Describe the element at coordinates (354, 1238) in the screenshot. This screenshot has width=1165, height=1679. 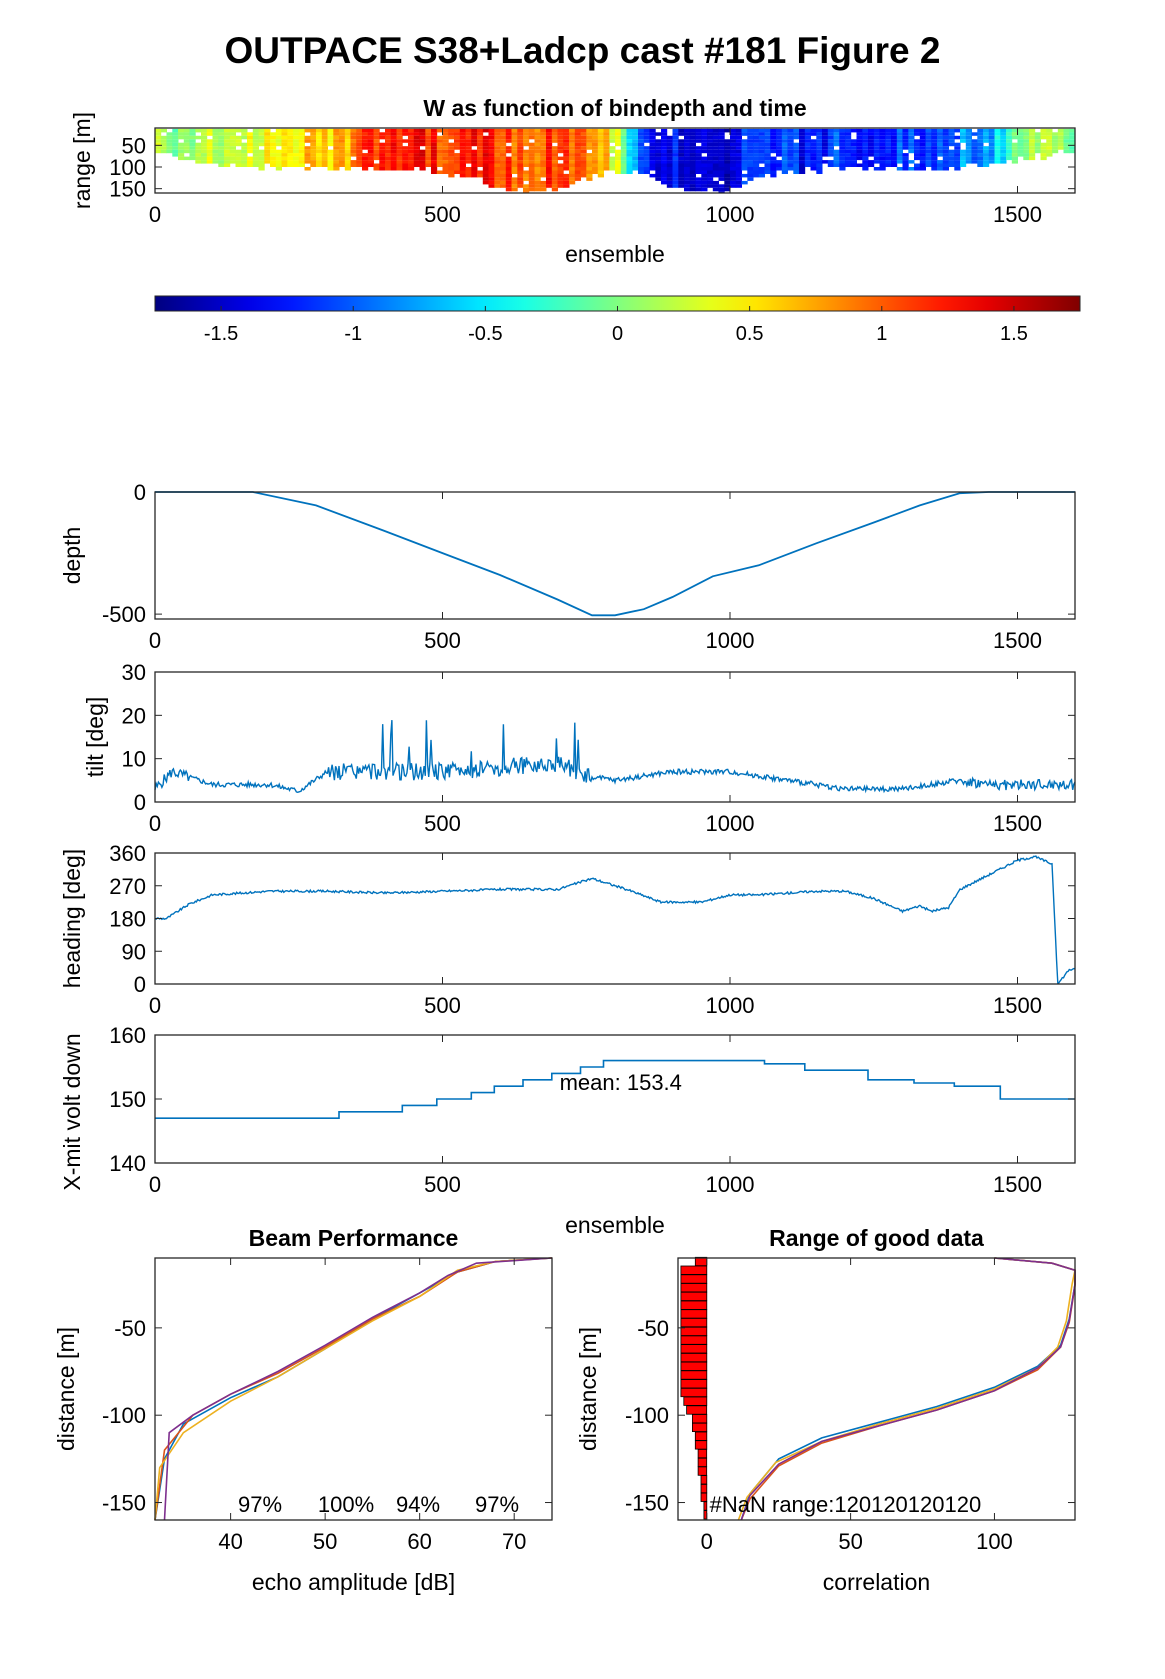
I see `axes-title: Beam Performance` at that location.